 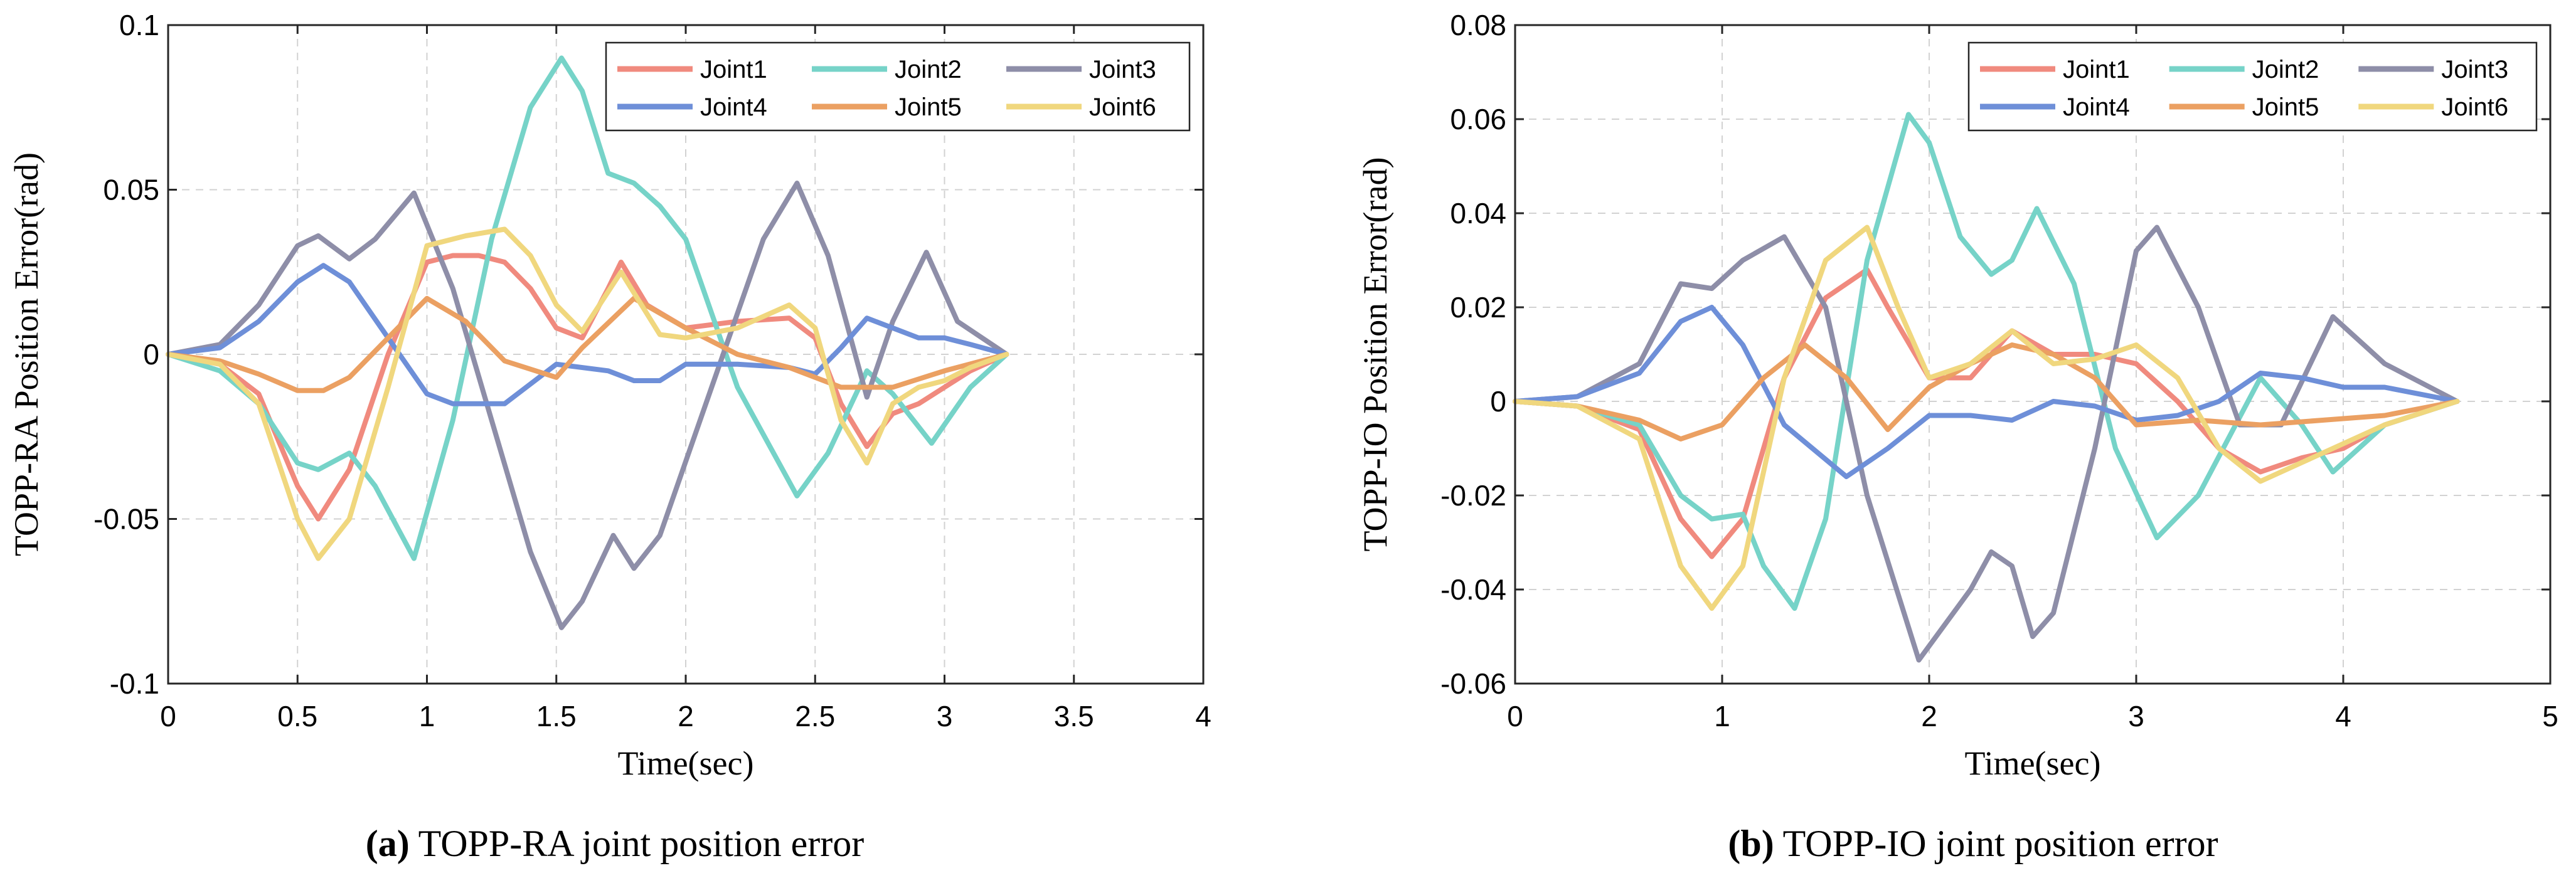 What do you see at coordinates (1473, 495) in the screenshot?
I see `y-tick-label: -0.02` at bounding box center [1473, 495].